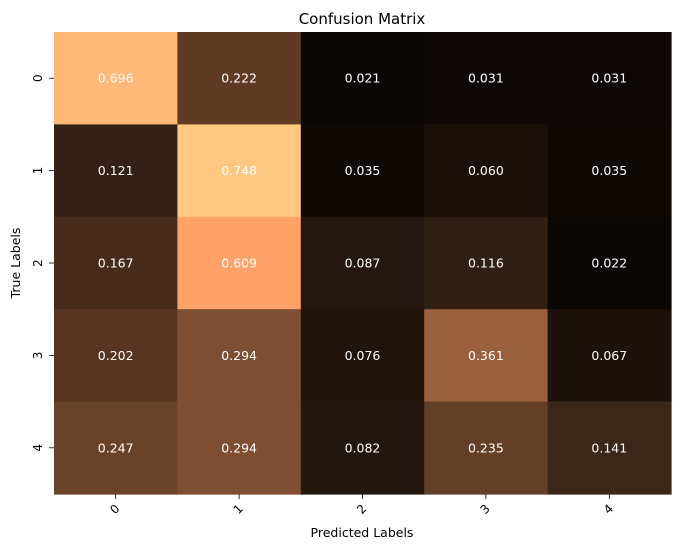  Describe the element at coordinates (484, 509) in the screenshot. I see `x-tick-label-3: 3` at that location.